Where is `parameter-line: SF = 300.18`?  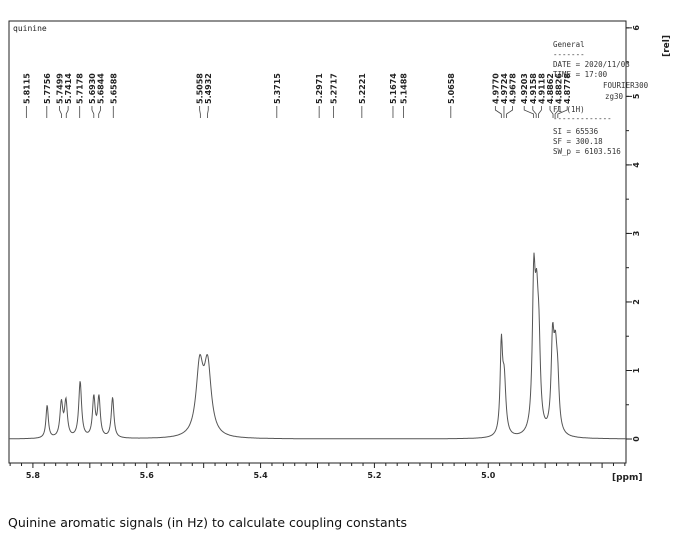
parameter-line: SF = 300.18 is located at coordinates (578, 141).